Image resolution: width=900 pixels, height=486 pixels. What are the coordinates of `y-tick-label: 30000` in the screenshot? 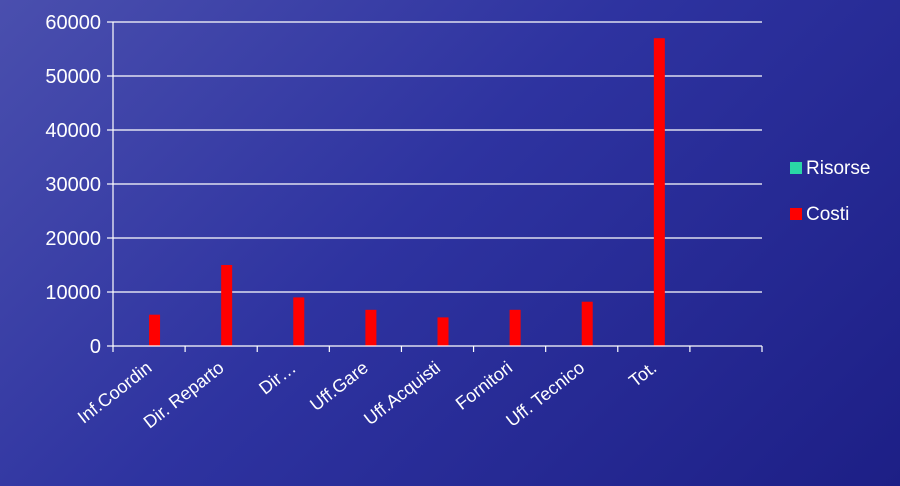 It's located at (73, 185).